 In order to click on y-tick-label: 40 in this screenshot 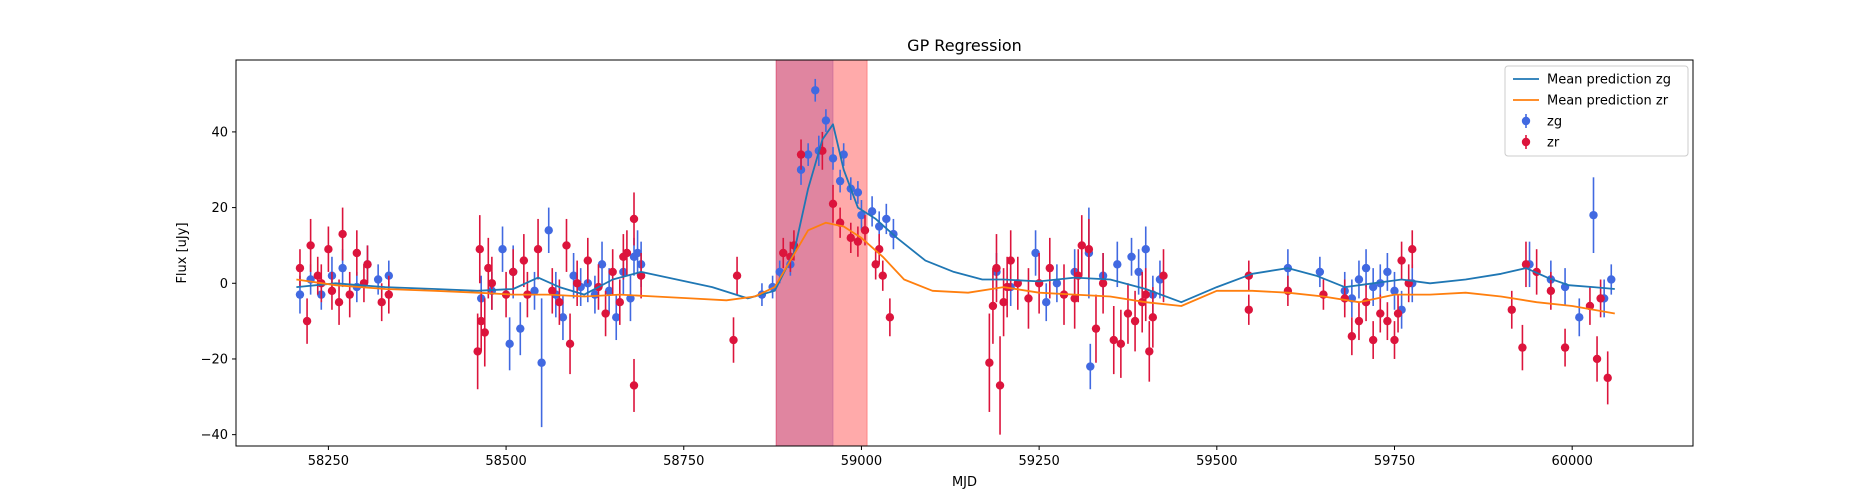, I will do `click(219, 132)`.